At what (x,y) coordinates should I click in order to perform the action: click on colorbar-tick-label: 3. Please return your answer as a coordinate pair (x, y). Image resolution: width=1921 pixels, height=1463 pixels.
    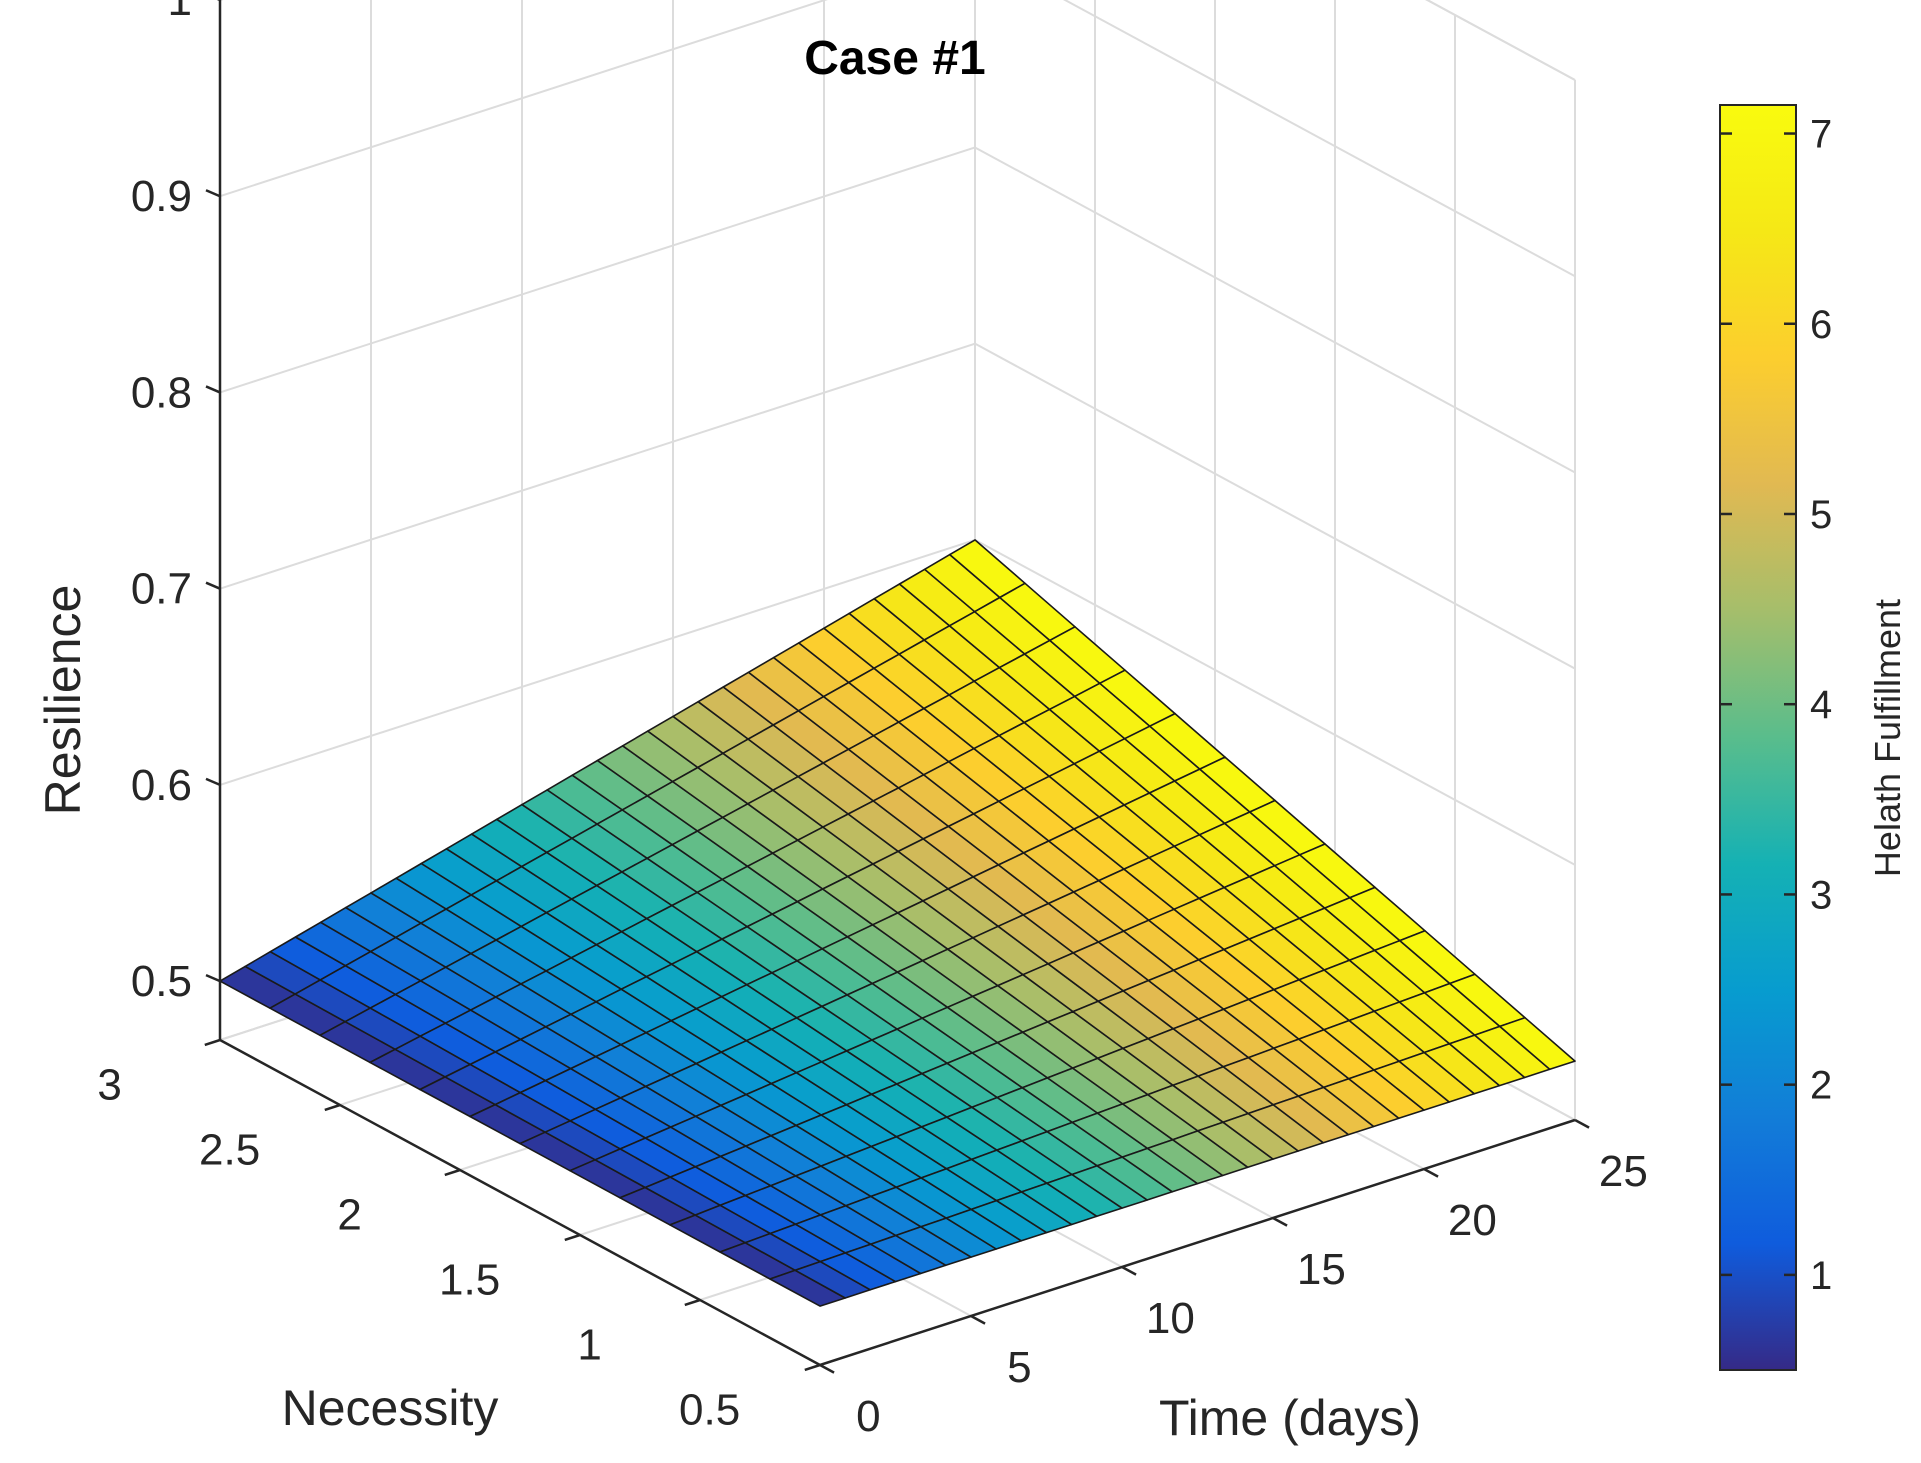
    Looking at the image, I should click on (1821, 895).